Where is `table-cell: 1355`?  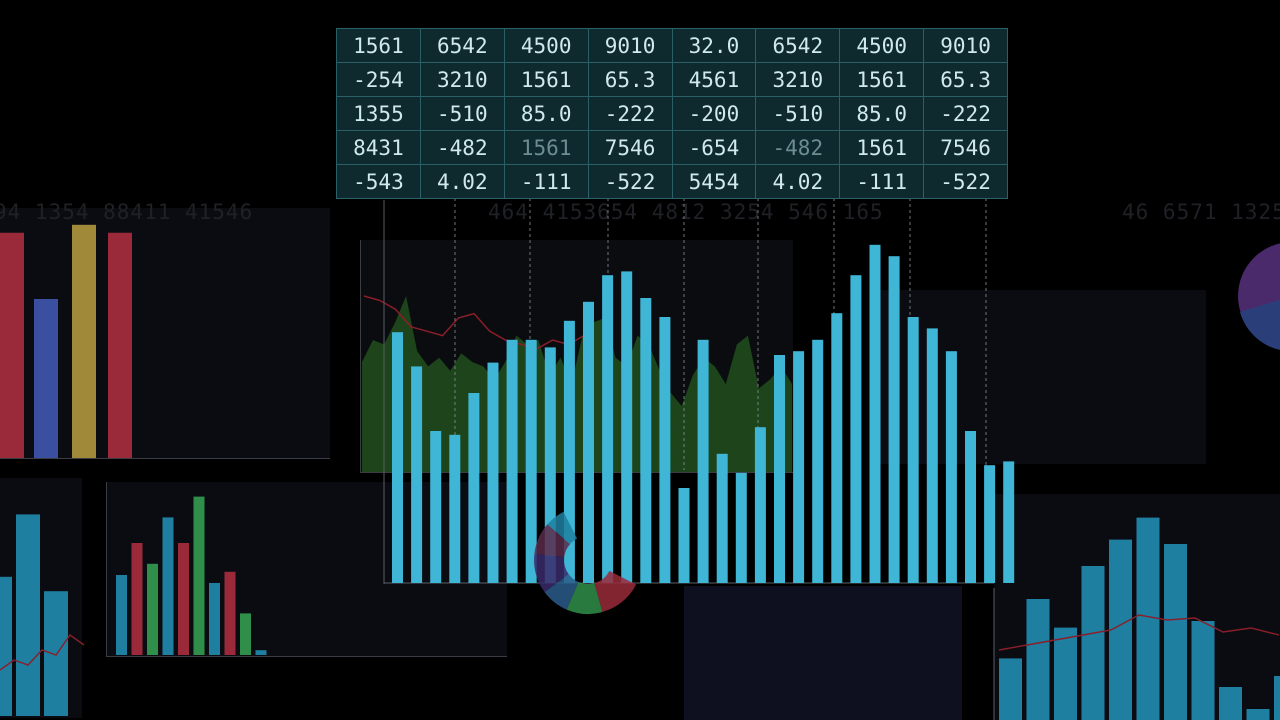 table-cell: 1355 is located at coordinates (378, 113).